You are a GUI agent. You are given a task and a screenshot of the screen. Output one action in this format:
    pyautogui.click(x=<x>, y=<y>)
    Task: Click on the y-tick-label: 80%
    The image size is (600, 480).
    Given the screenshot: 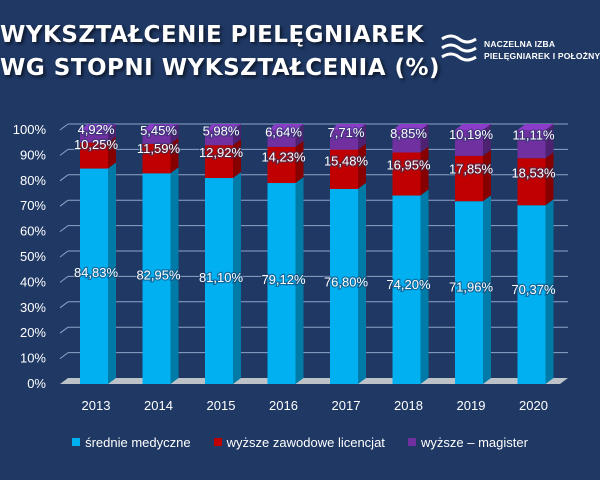 What is the action you would take?
    pyautogui.click(x=33, y=180)
    